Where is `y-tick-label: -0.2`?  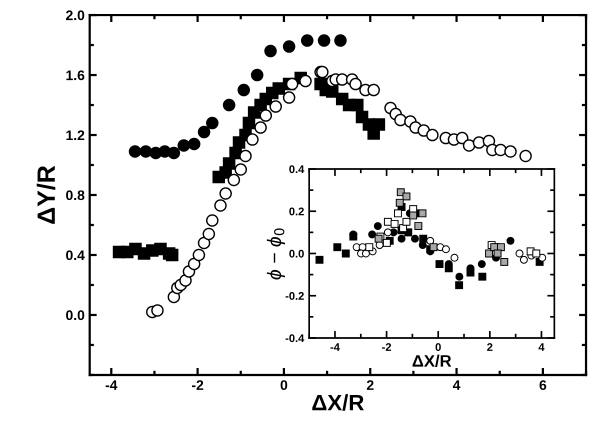
y-tick-label: -0.2 is located at coordinates (295, 296).